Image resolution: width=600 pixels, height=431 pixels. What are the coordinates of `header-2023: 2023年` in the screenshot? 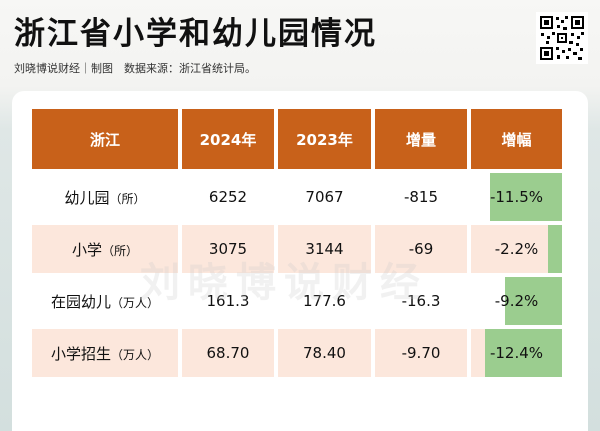 It's located at (324, 139).